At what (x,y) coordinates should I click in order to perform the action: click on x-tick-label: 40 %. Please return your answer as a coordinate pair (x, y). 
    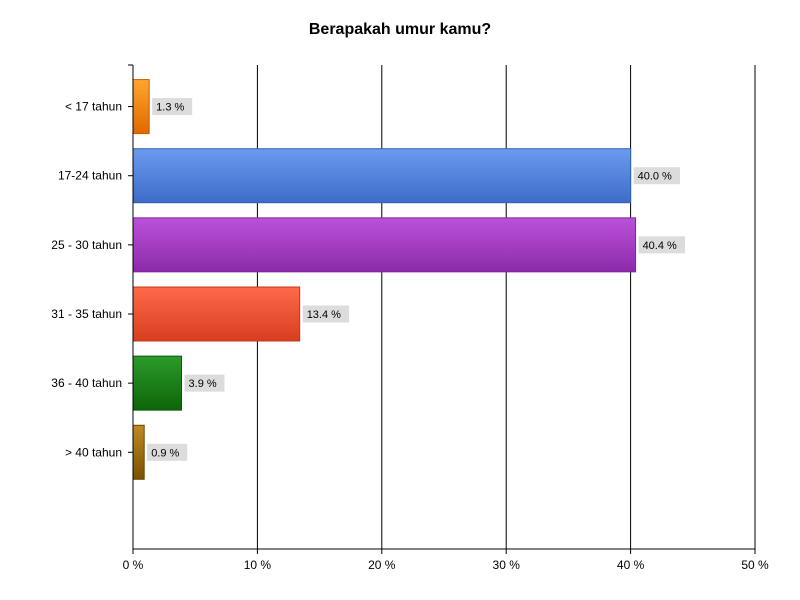
    Looking at the image, I should click on (631, 565).